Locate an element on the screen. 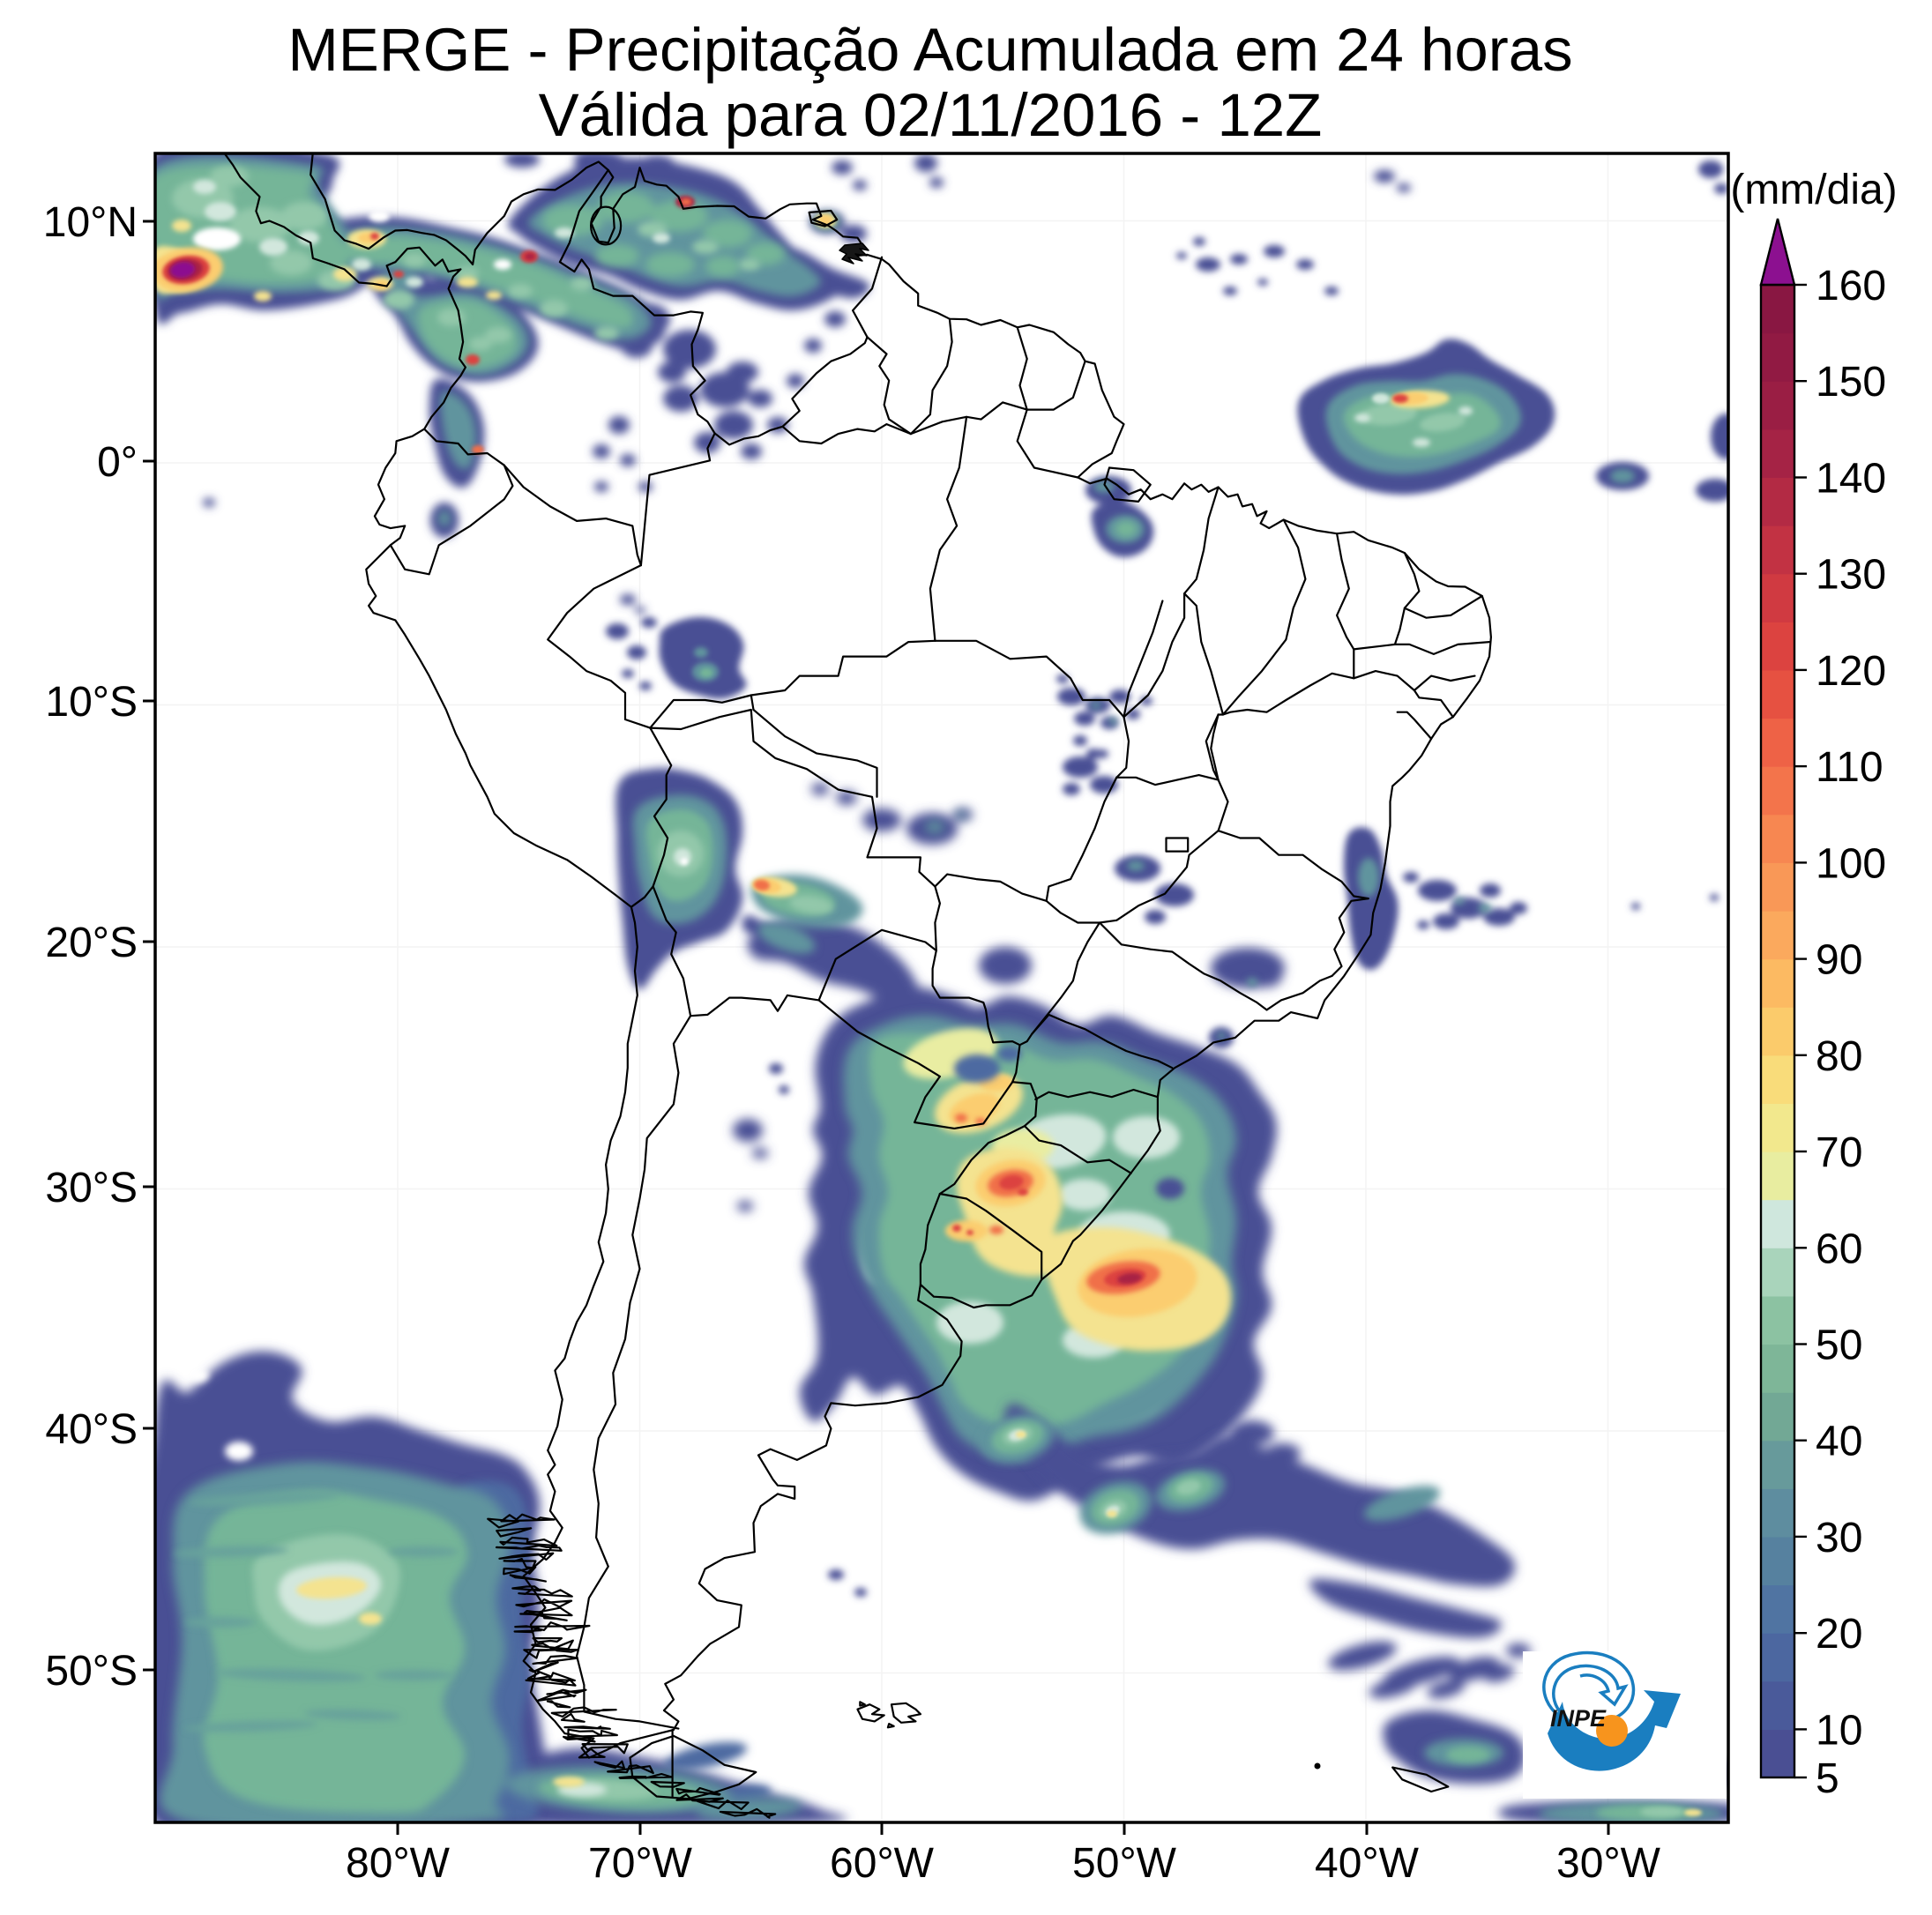  svg-text: 70°W is located at coordinates (640, 1863).